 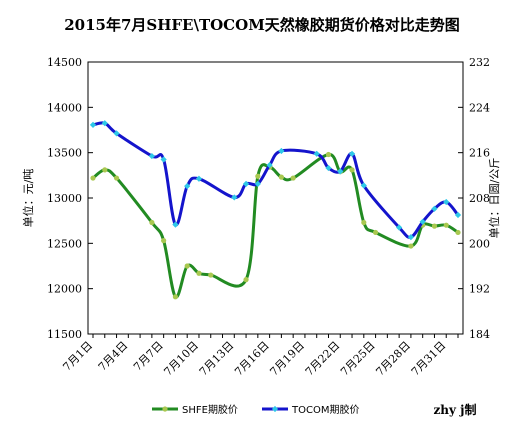 I want to click on credit-label: zhy j制, so click(x=454, y=409).